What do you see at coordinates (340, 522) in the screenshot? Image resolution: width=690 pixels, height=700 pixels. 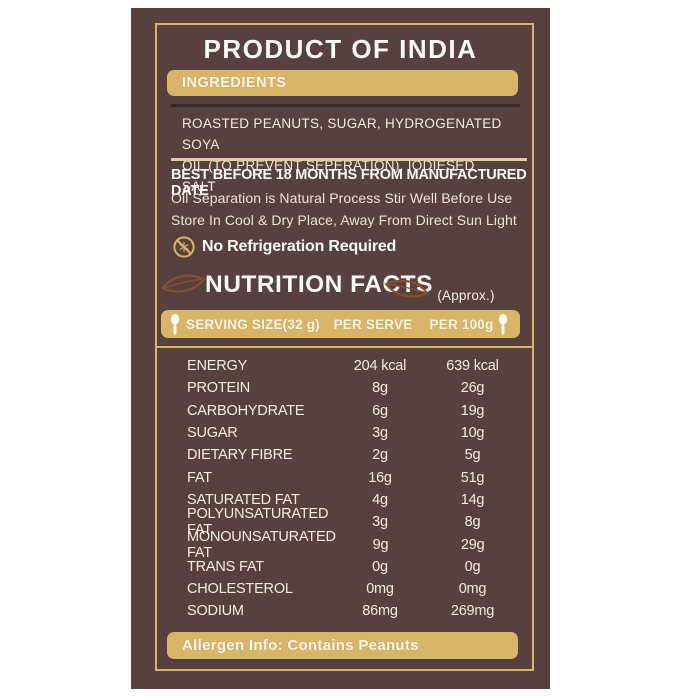 I see `table-row: POLYUNSATURATED FAT 3g 8g` at bounding box center [340, 522].